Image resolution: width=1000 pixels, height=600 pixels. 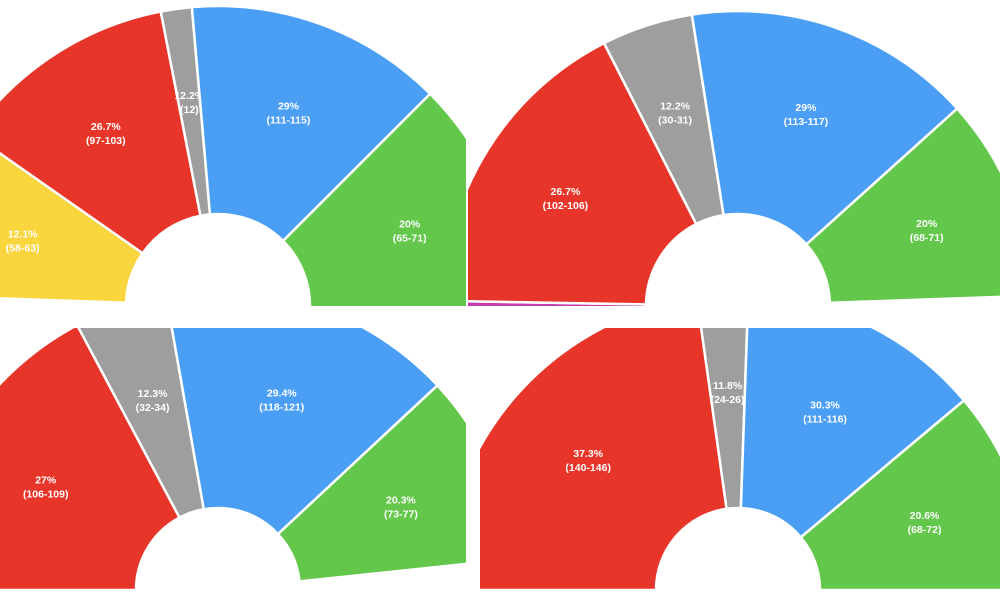 I want to click on chart-0-slice-4-range-label: (65-71), so click(x=410, y=239).